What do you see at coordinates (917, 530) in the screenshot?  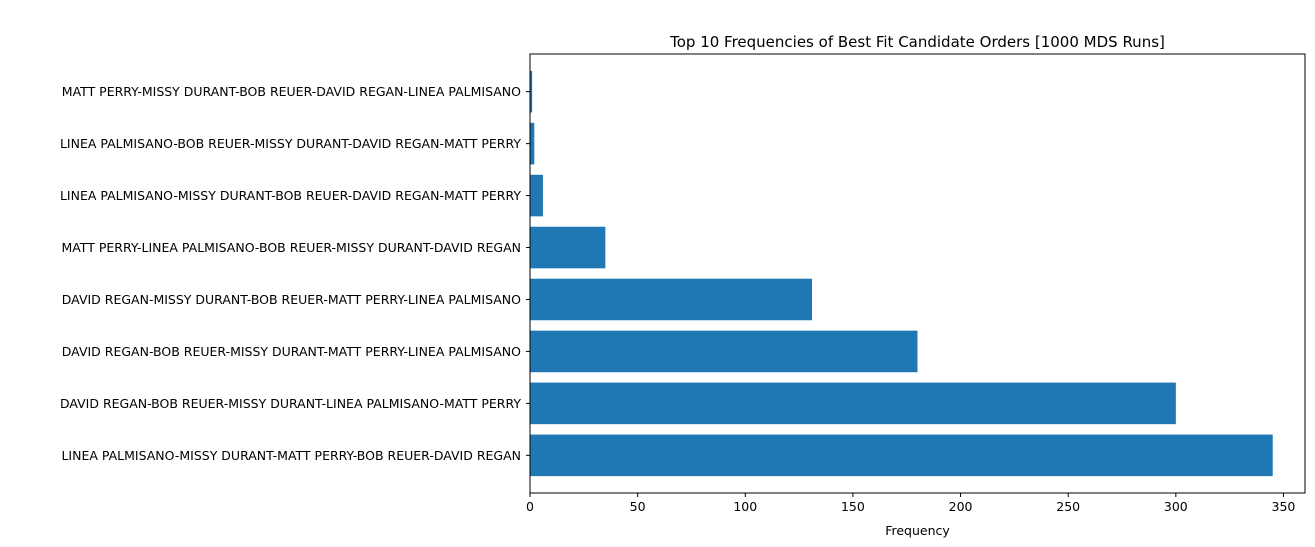 I see `x-axis-title: Frequency` at bounding box center [917, 530].